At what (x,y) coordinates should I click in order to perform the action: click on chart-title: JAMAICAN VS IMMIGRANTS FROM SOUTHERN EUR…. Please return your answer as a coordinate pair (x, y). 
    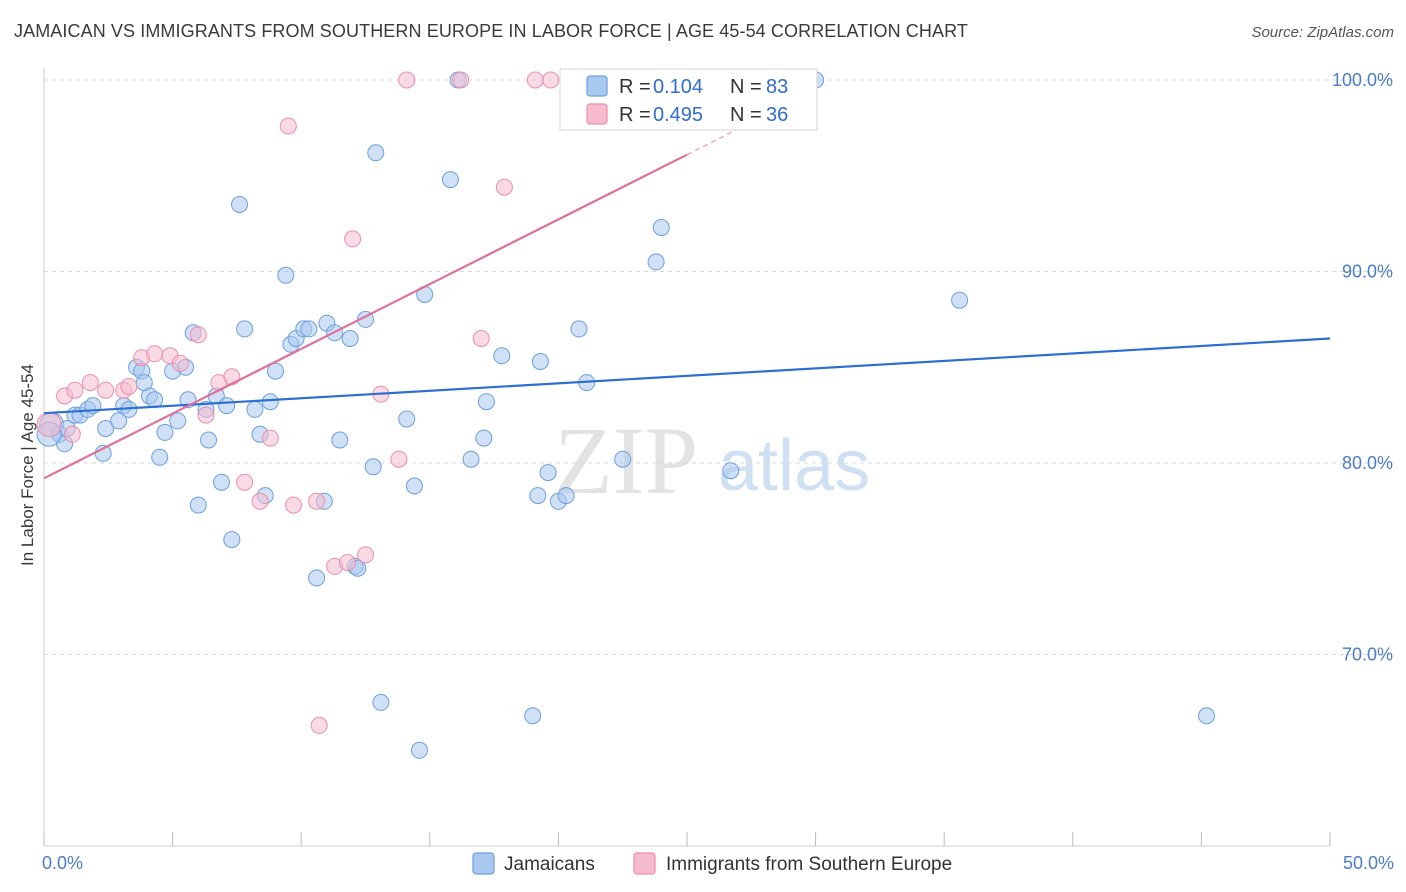
    Looking at the image, I should click on (491, 31).